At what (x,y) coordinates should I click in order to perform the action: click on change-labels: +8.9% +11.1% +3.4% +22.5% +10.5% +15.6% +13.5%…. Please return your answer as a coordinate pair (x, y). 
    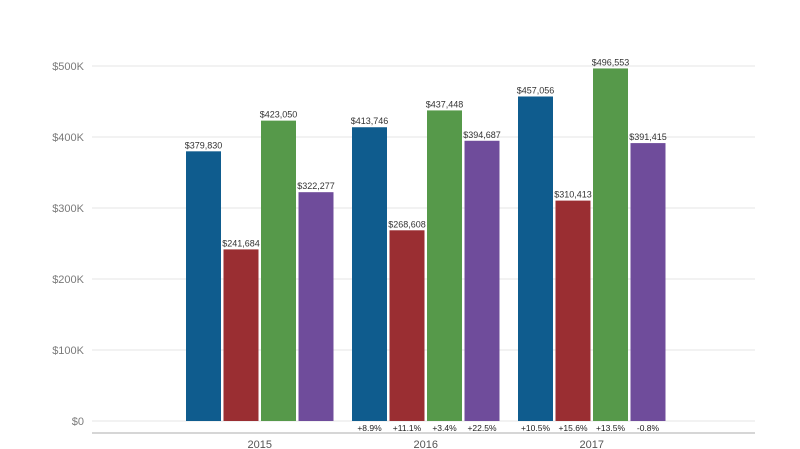
    Looking at the image, I should click on (508, 428).